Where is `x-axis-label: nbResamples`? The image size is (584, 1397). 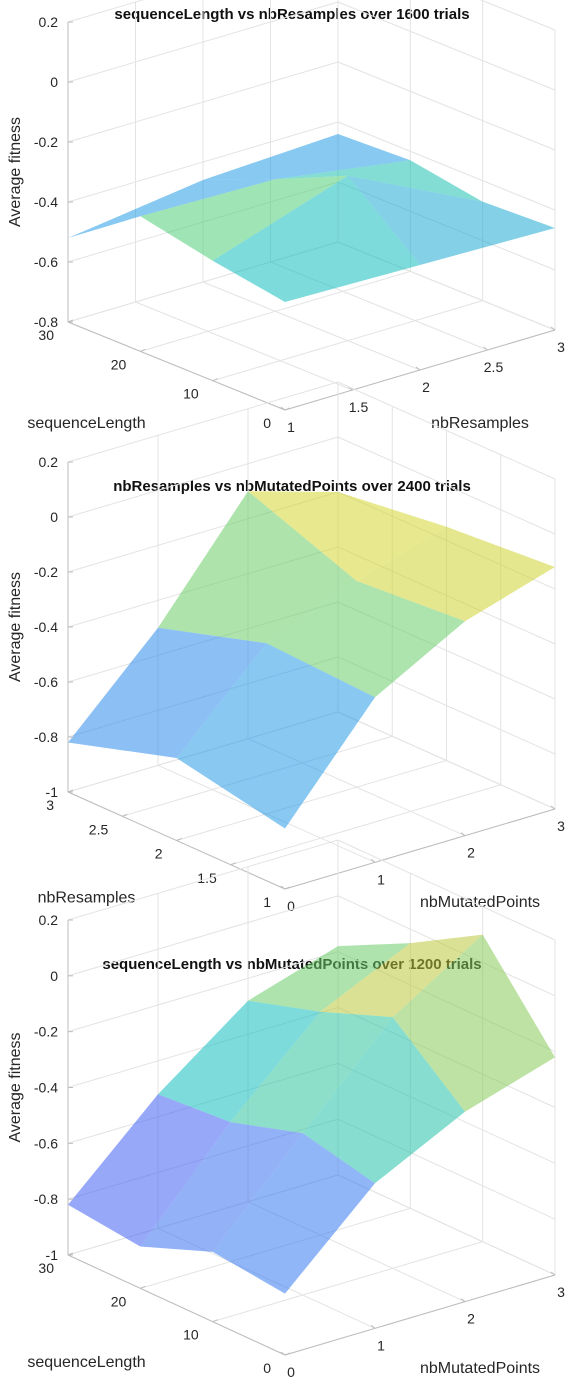
x-axis-label: nbResamples is located at coordinates (480, 423).